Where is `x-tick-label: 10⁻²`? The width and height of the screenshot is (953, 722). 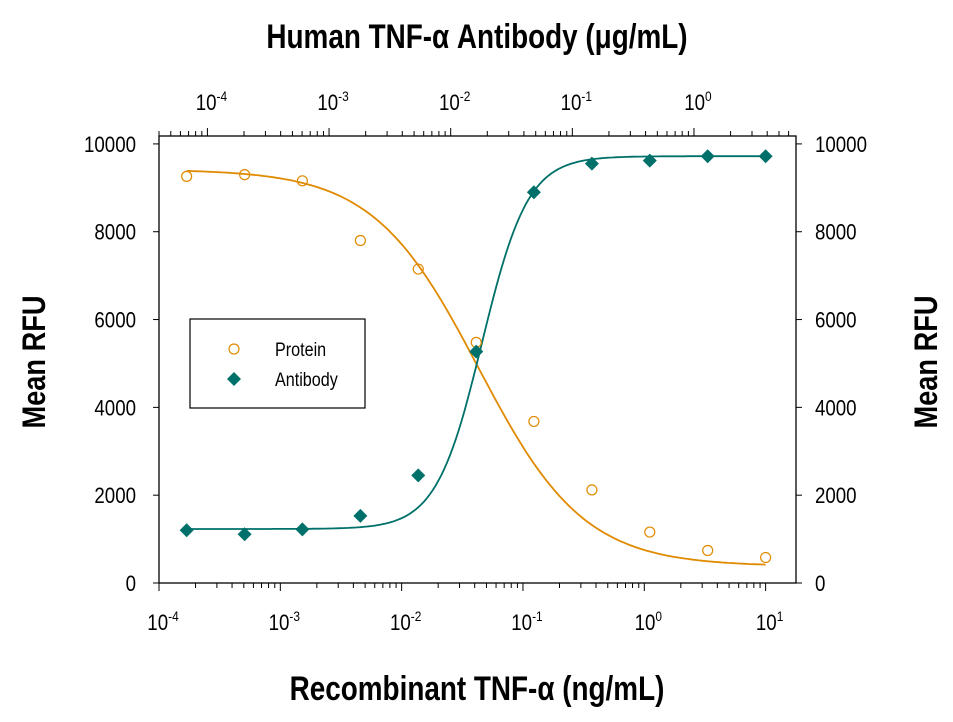 x-tick-label: 10⁻² is located at coordinates (405, 621).